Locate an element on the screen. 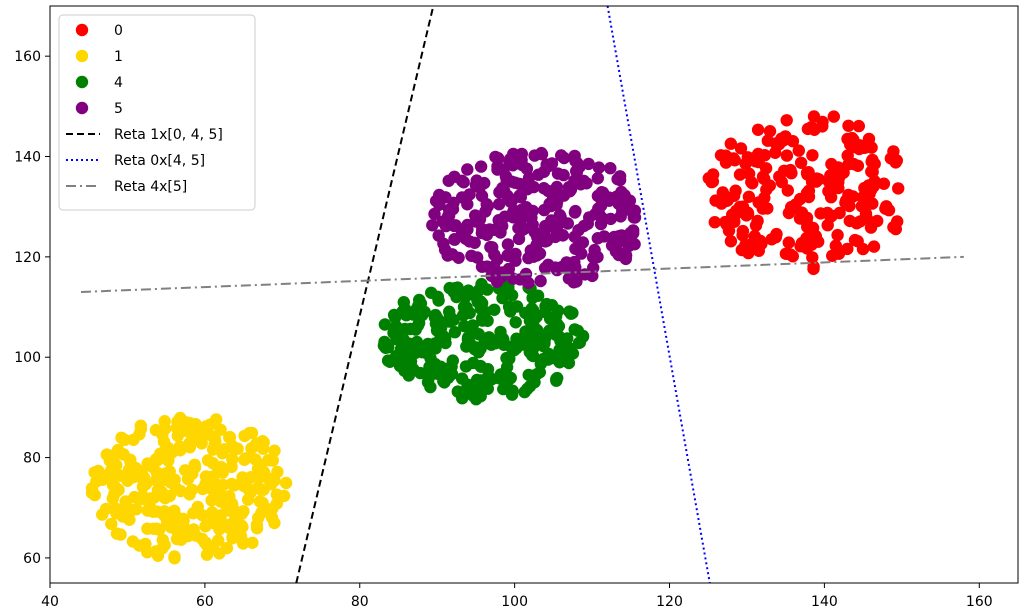 This screenshot has height=616, width=1024. x-tick-label: 60 is located at coordinates (205, 602).